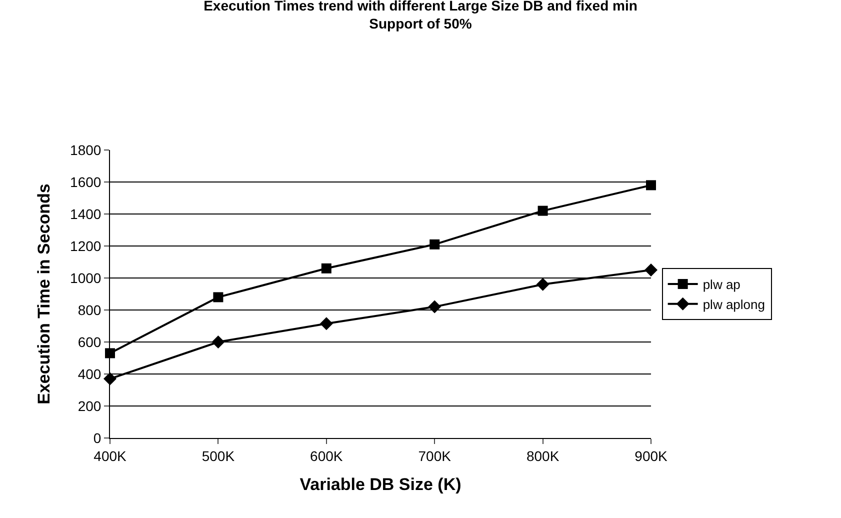  Describe the element at coordinates (90, 406) in the screenshot. I see `y-tick-label: 200` at that location.